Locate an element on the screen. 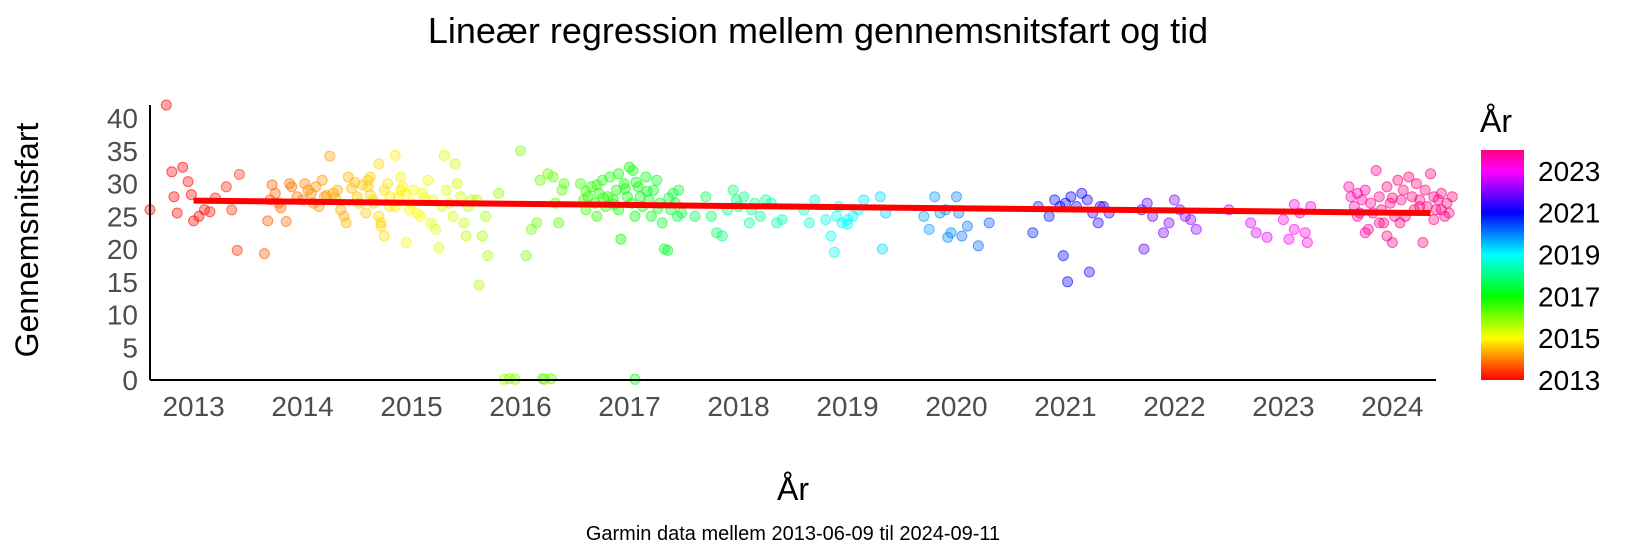  color-legend: År 2013 2015 2017 2019 2021 2023 is located at coordinates (1540, 249).